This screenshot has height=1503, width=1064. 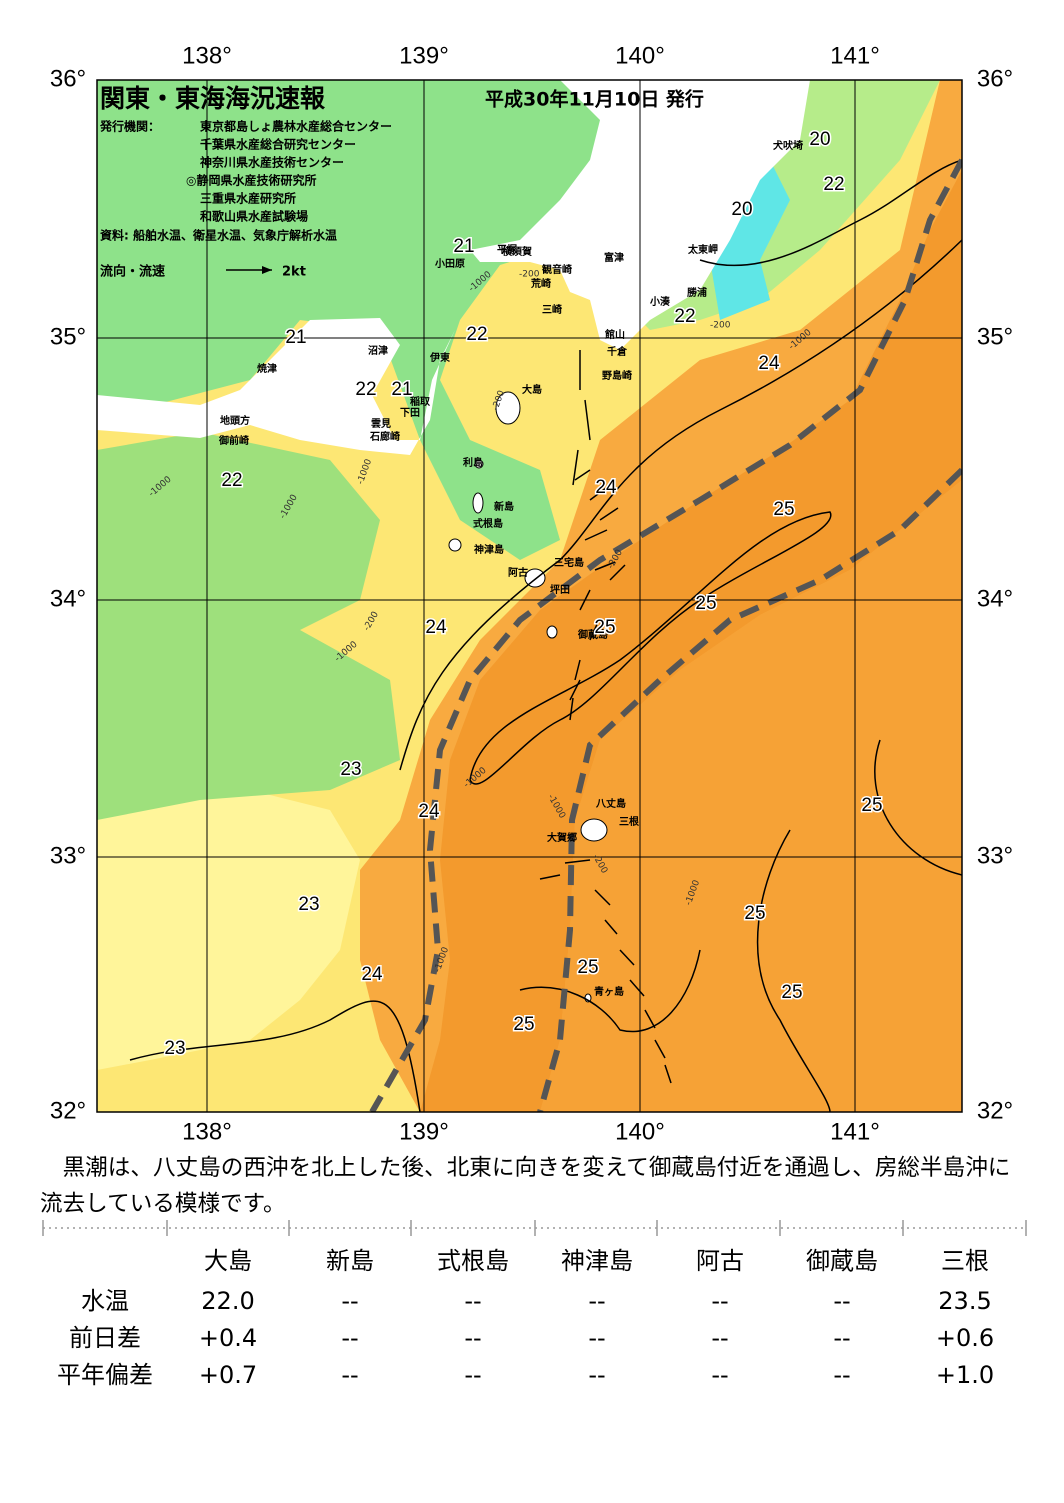 I want to click on legend-scale: 2kt, so click(x=294, y=272).